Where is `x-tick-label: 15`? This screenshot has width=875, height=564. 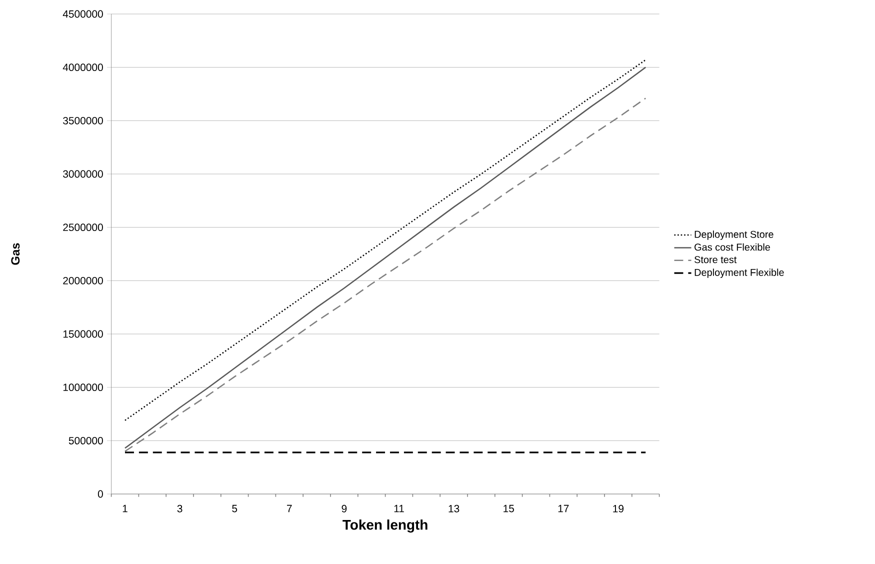
x-tick-label: 15 is located at coordinates (509, 508).